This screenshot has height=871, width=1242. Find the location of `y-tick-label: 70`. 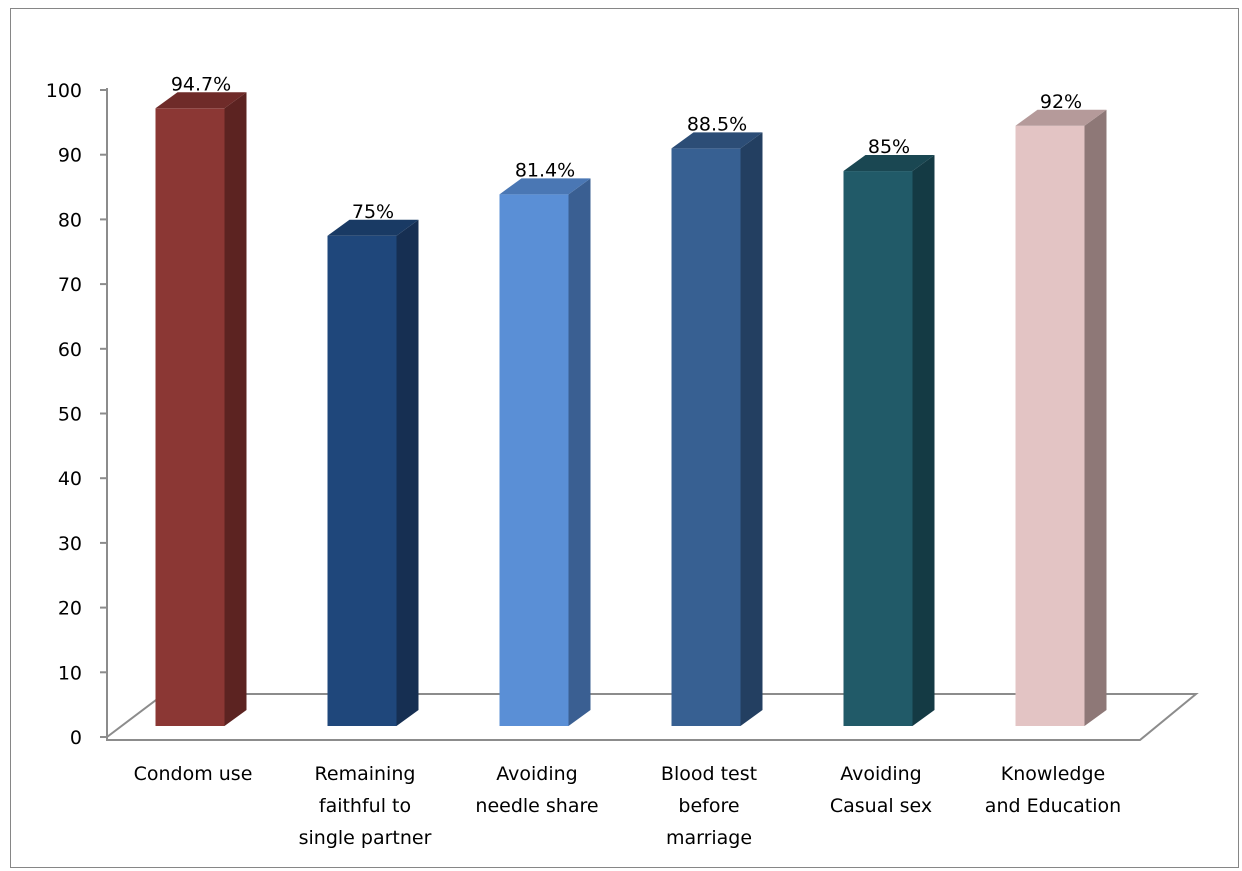

y-tick-label: 70 is located at coordinates (70, 285).